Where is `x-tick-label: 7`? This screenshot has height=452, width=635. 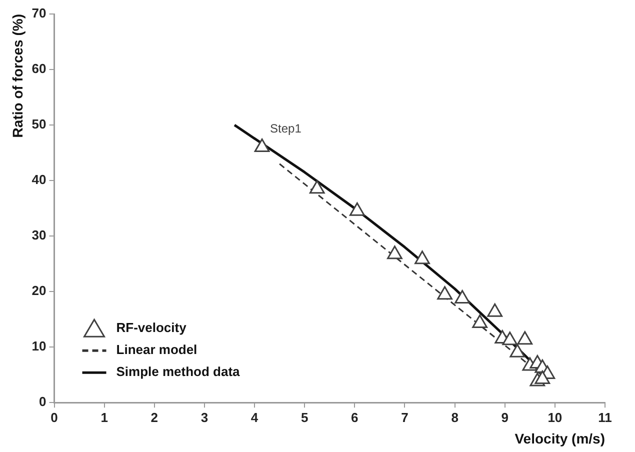
x-tick-label: 7 is located at coordinates (404, 417).